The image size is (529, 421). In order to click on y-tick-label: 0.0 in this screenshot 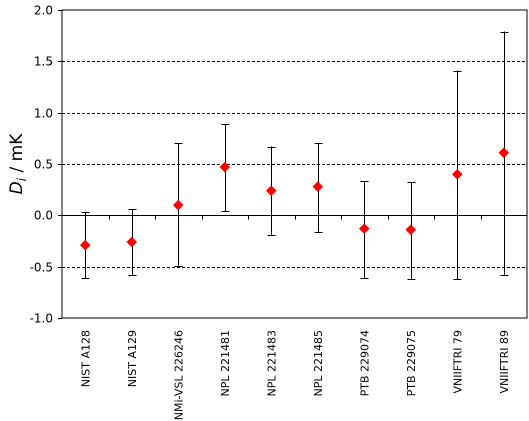, I will do `click(43, 216)`.